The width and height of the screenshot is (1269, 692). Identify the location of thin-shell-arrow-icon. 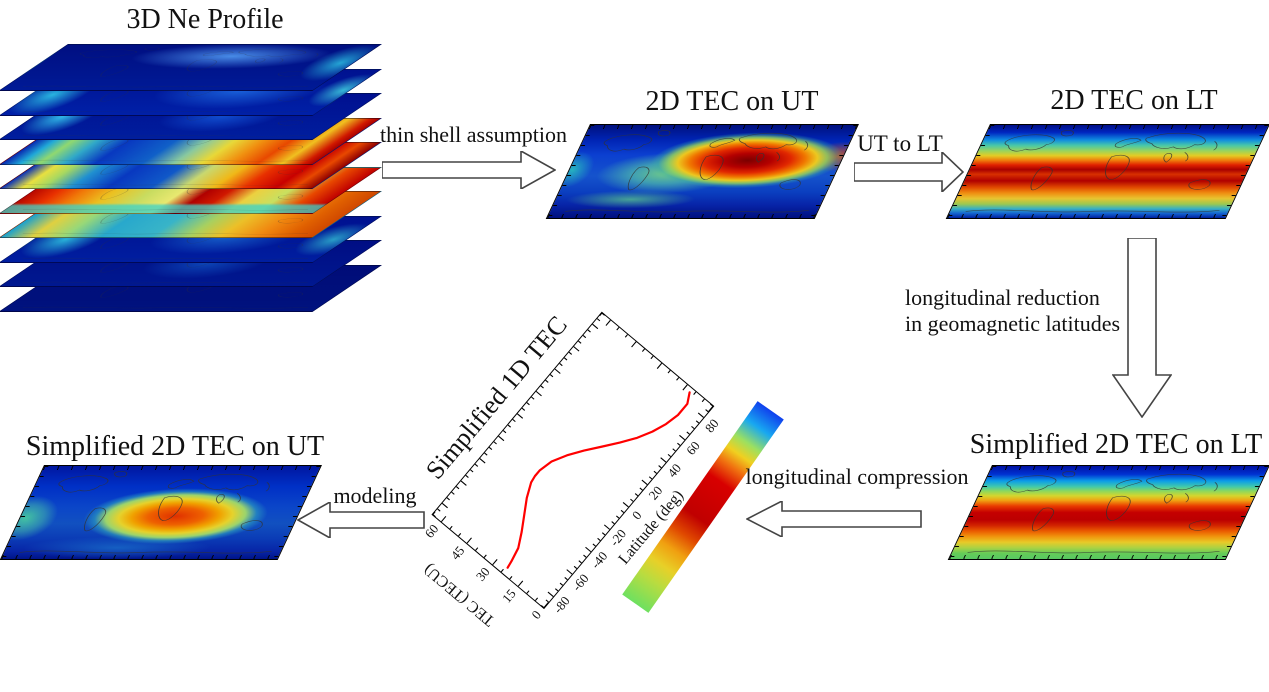
(469, 170).